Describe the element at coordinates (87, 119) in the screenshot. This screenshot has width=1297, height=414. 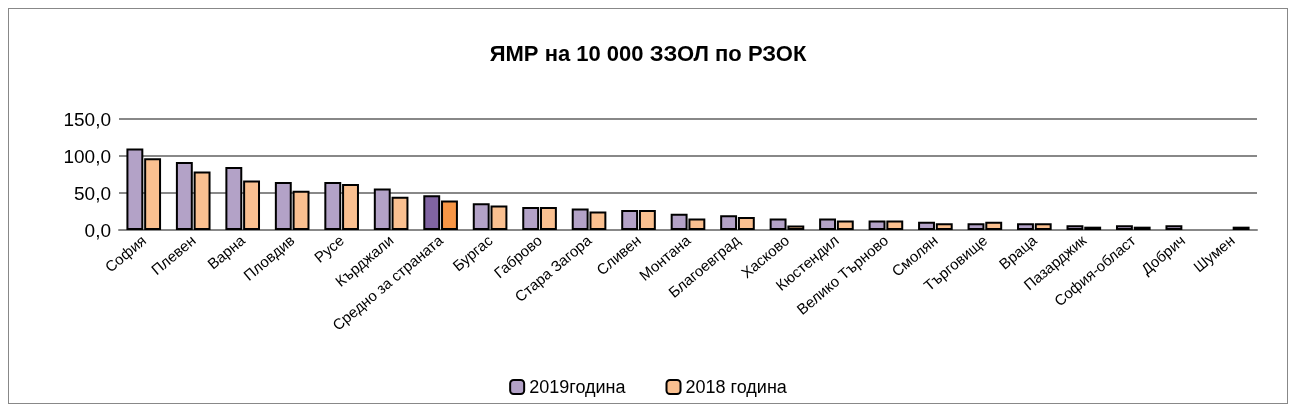
I see `y-tick-label: 150,0` at that location.